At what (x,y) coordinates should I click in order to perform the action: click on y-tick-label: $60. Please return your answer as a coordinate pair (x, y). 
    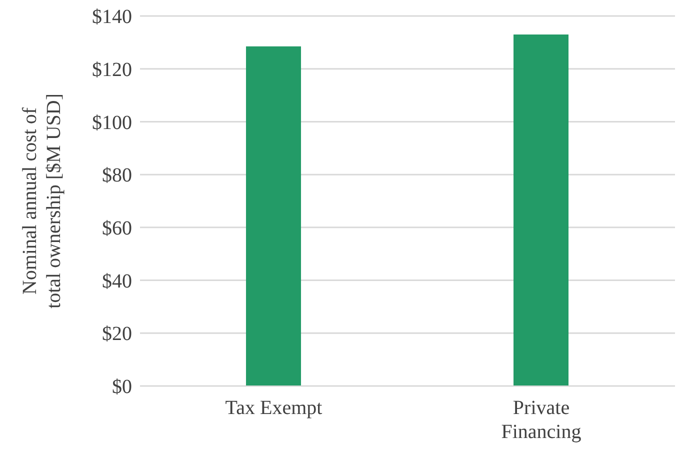
    Looking at the image, I should click on (117, 229).